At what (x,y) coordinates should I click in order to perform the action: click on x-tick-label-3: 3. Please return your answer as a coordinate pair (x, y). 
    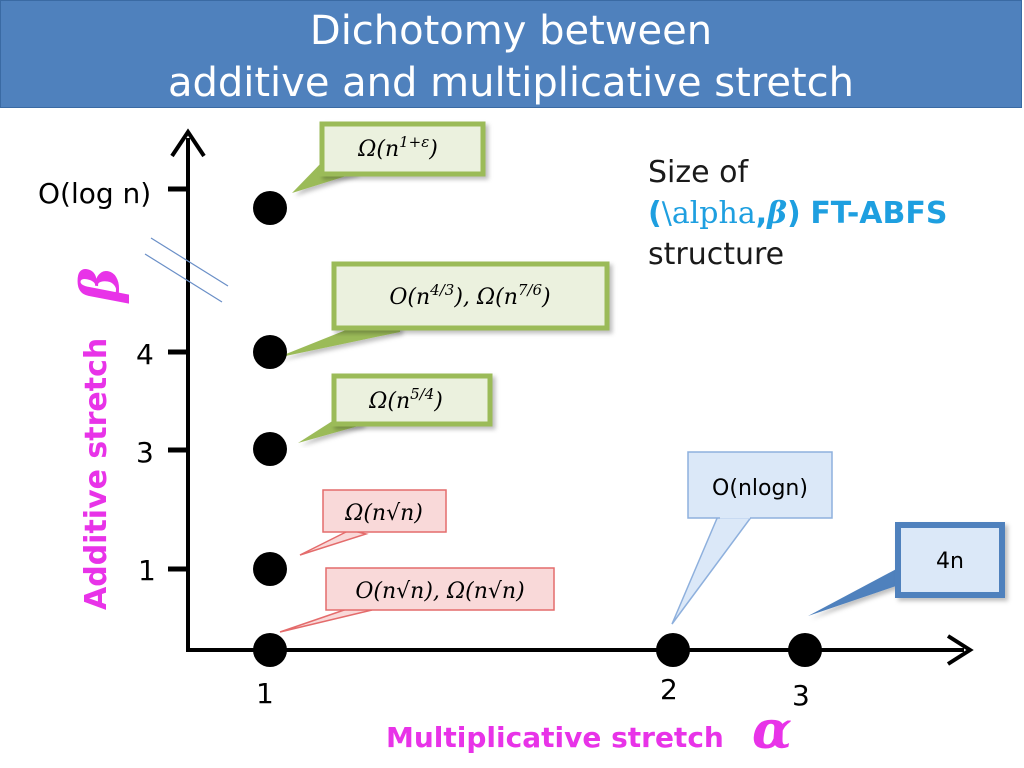
    Looking at the image, I should click on (801, 695).